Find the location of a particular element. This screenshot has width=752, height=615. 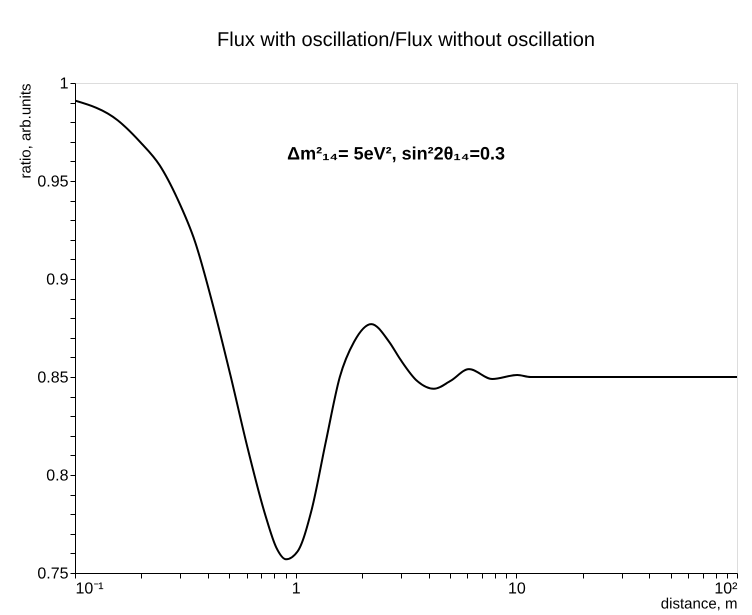

x-tick-label: 10² is located at coordinates (726, 589).